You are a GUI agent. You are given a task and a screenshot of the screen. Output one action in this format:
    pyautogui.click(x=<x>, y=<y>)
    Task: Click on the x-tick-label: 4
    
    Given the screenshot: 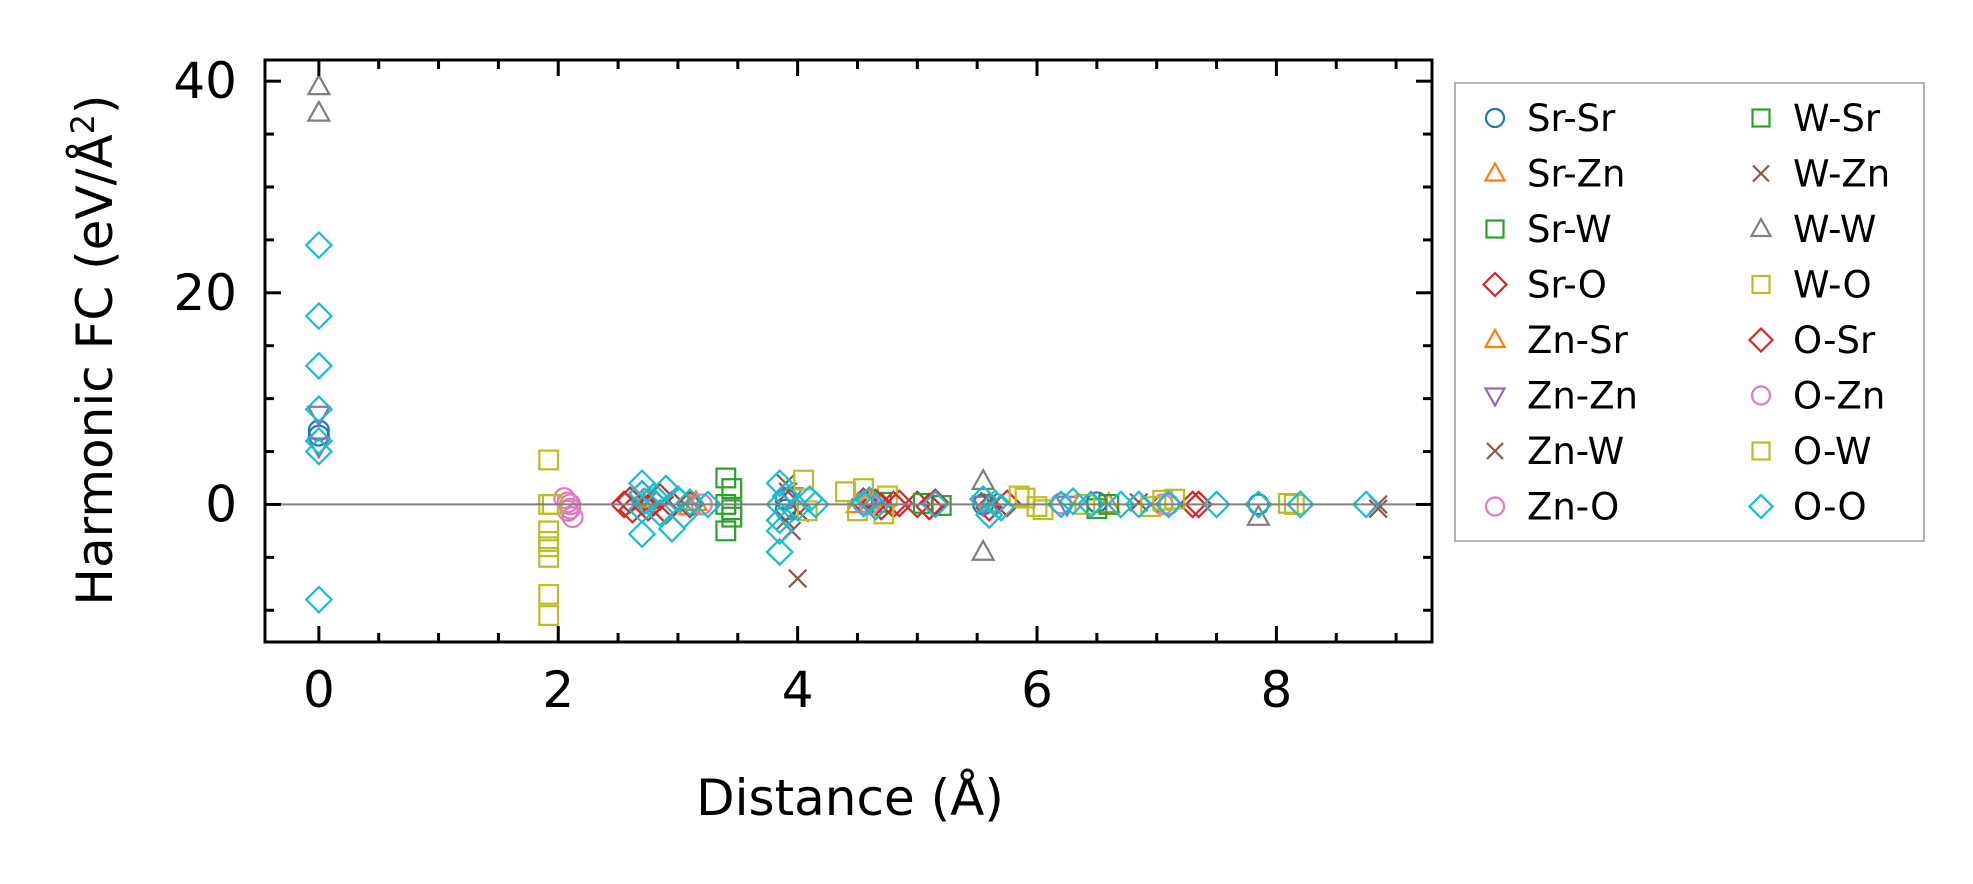 What is the action you would take?
    pyautogui.click(x=798, y=690)
    